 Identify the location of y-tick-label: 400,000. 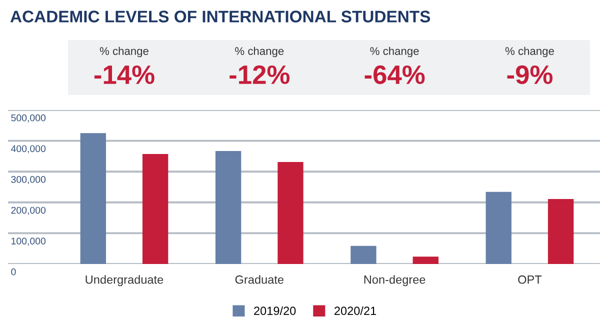
(28, 149).